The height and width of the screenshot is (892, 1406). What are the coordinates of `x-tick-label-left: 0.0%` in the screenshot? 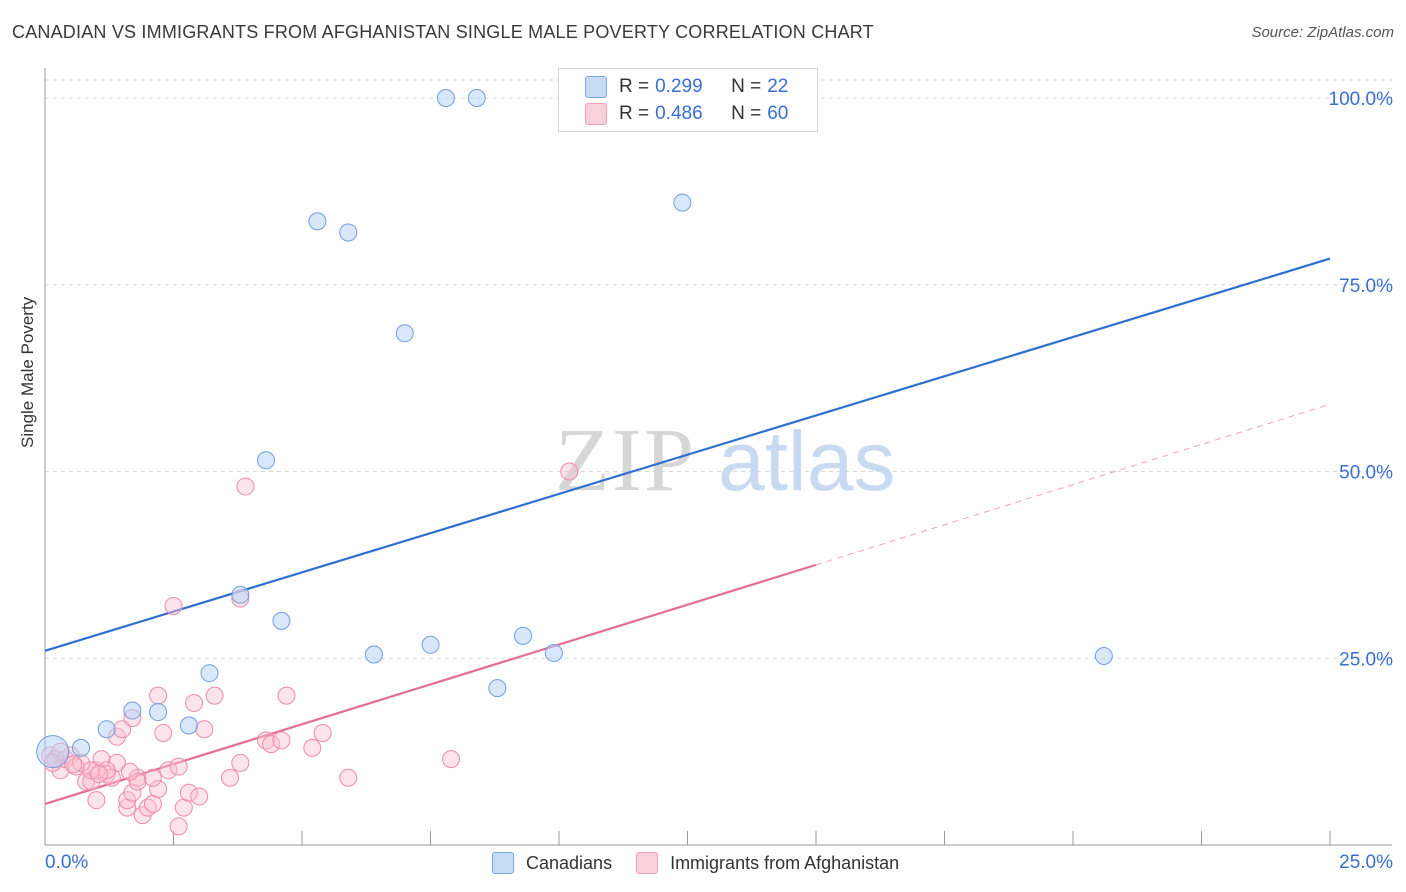 It's located at (66, 862).